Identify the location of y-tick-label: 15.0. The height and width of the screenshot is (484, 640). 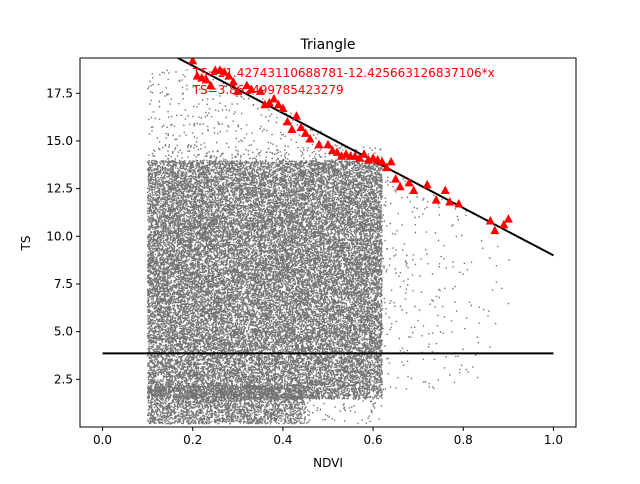
(59, 141).